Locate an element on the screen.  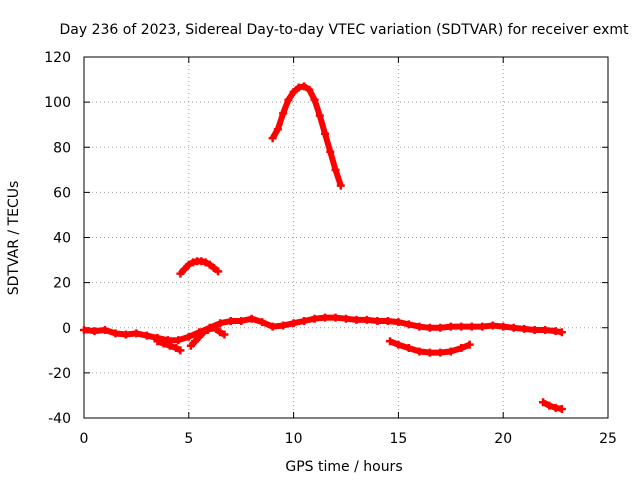
x-tick-label: 15 is located at coordinates (398, 439).